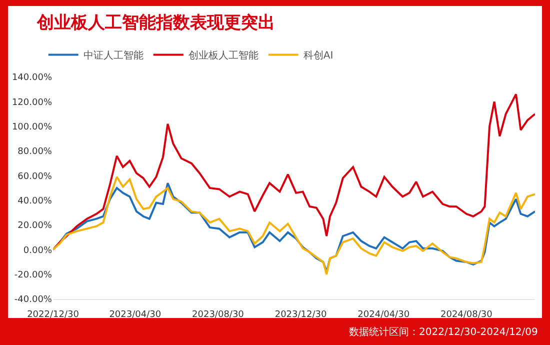 The width and height of the screenshot is (550, 345). Describe the element at coordinates (35, 226) in the screenshot. I see `y-tick-label: 20.00%` at that location.